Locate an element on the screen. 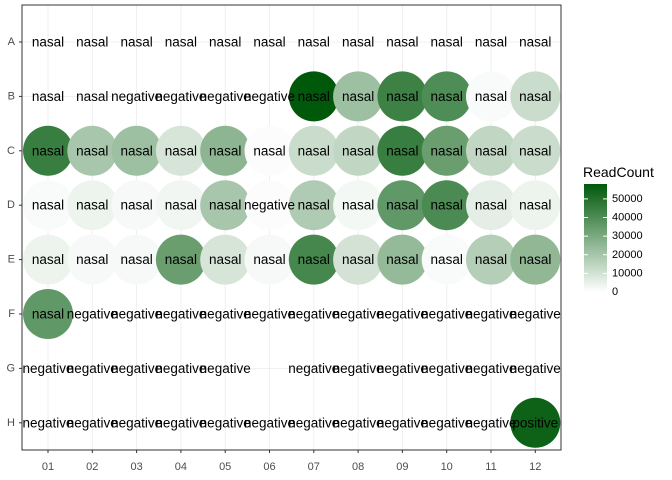 The width and height of the screenshot is (672, 480). well-label-A08: nasal is located at coordinates (358, 42).